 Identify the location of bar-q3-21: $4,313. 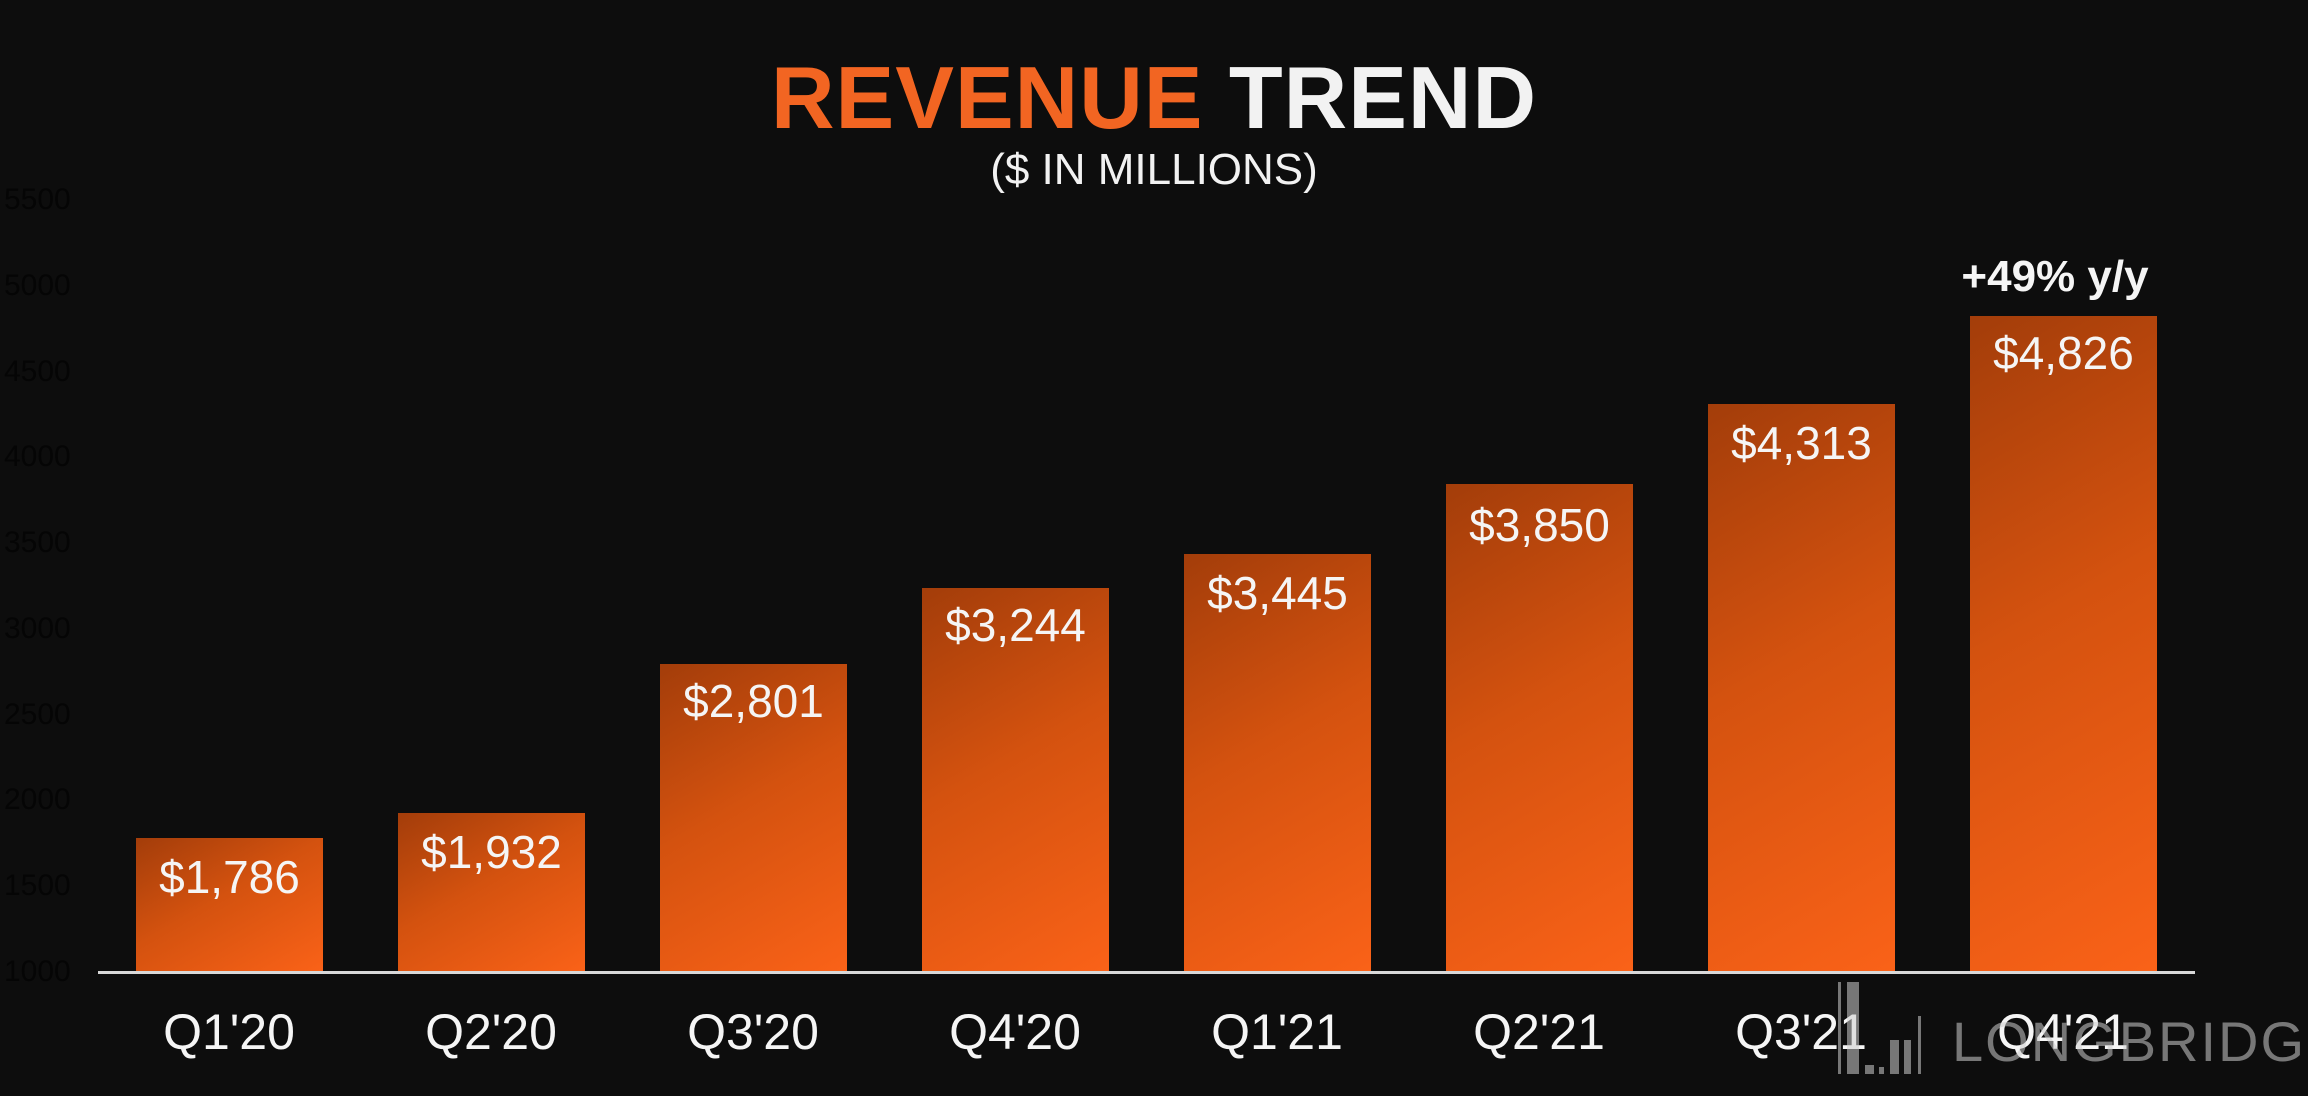
(1801, 688).